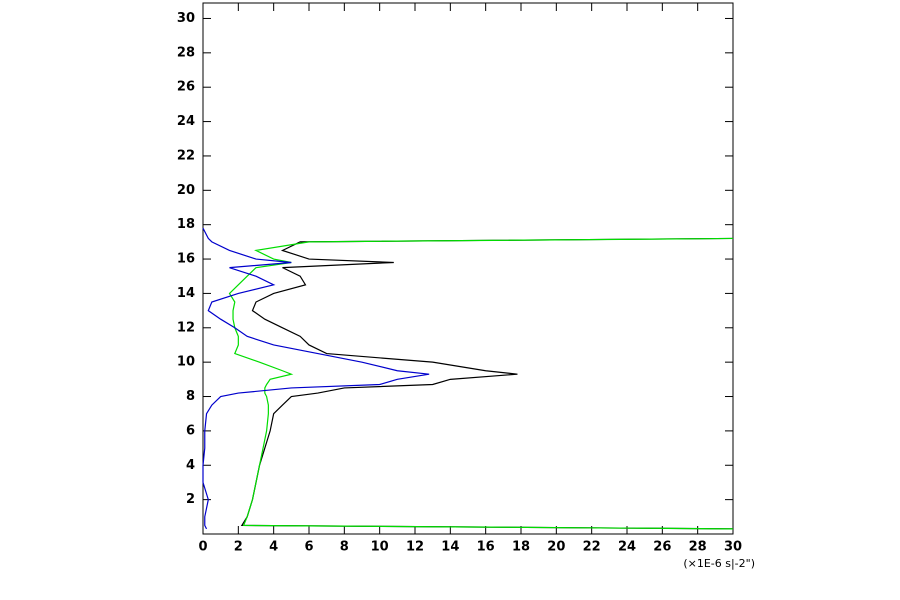  Describe the element at coordinates (308, 547) in the screenshot. I see `x-tick-label: 6` at that location.